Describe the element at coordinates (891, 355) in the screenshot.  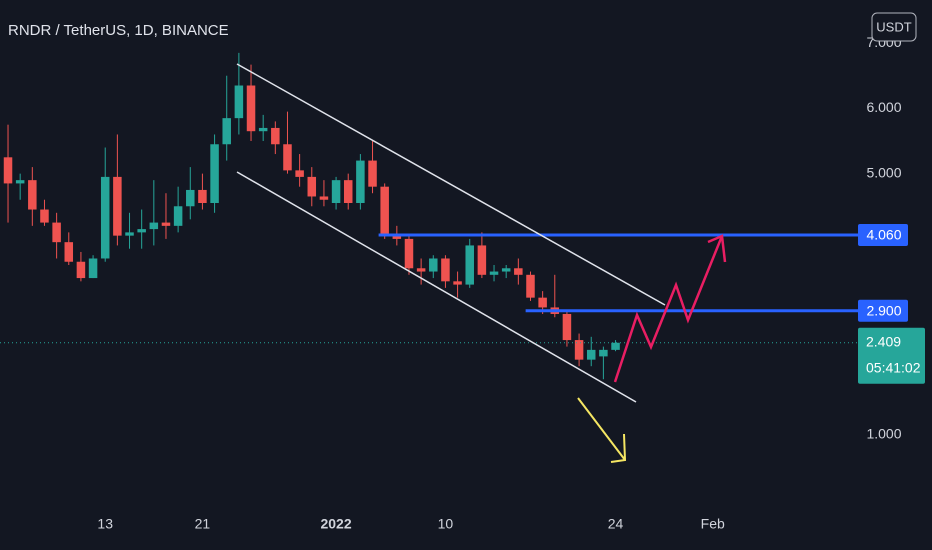
I see `last-price-box` at that location.